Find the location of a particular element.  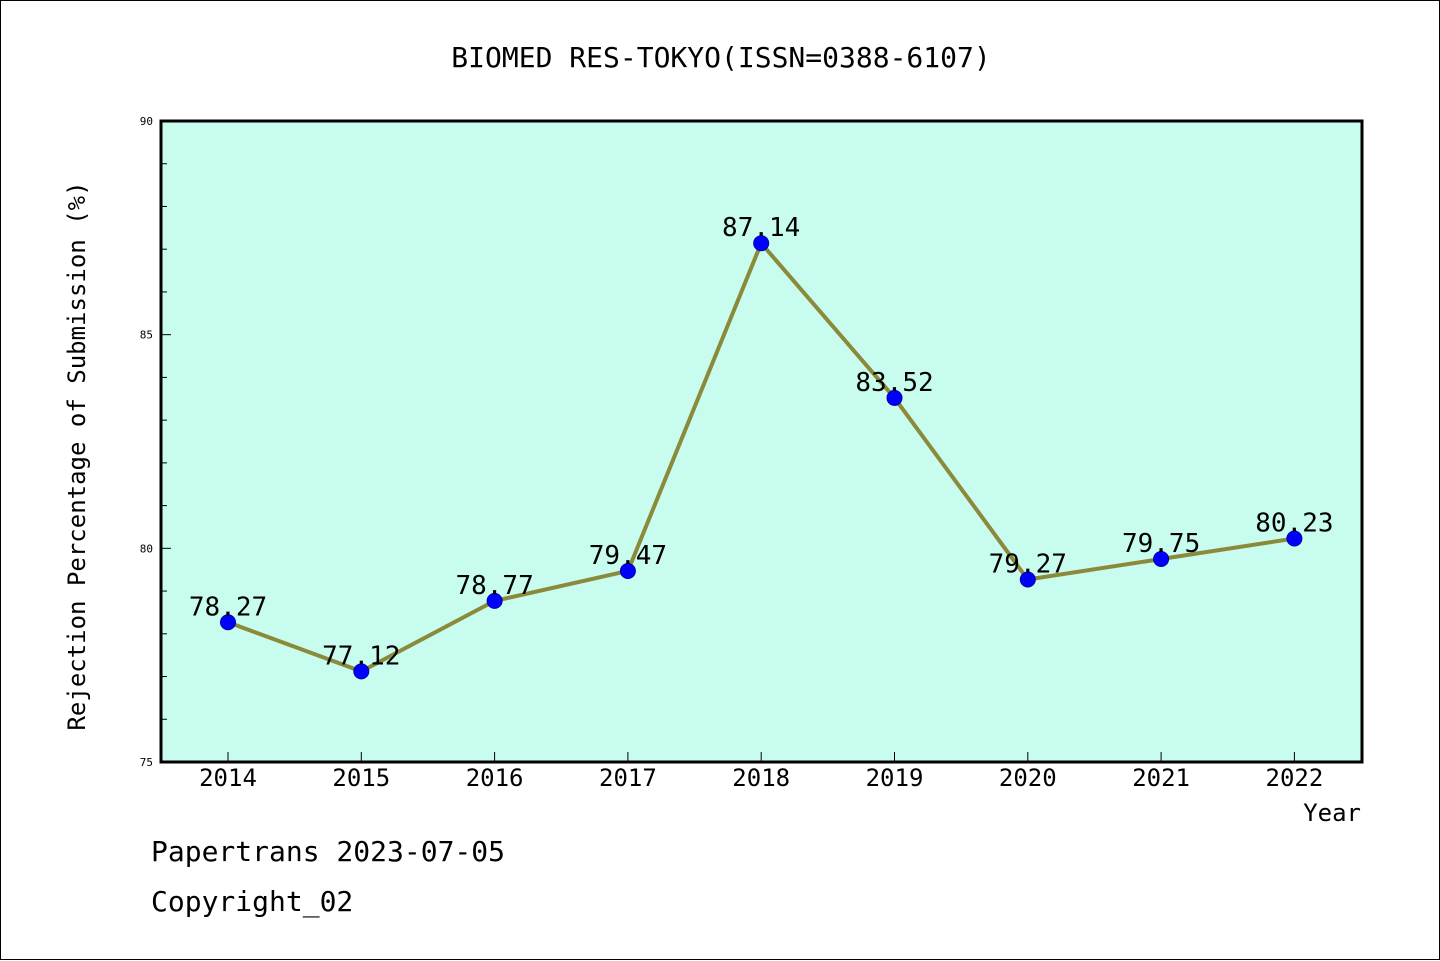

x-tick-label: 2021 is located at coordinates (1161, 778).